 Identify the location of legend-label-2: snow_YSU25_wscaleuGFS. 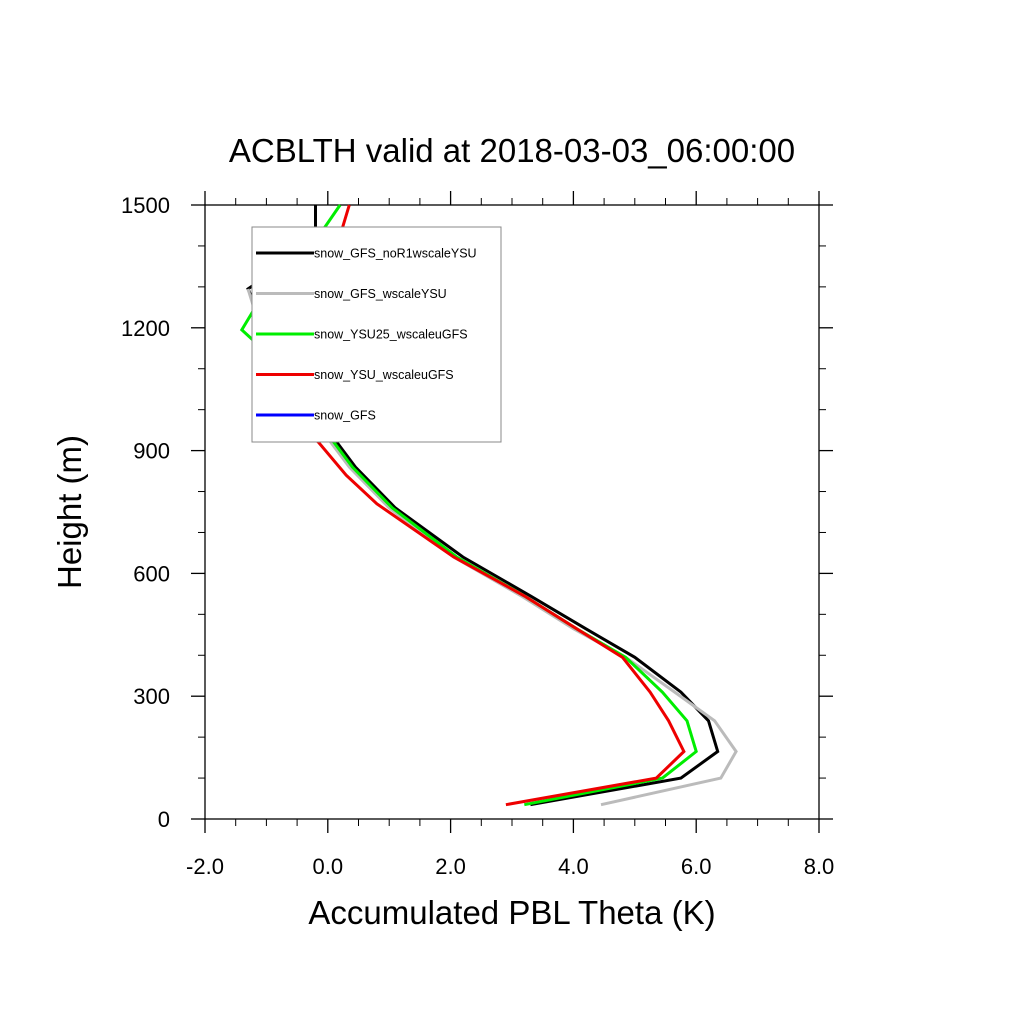
(391, 335).